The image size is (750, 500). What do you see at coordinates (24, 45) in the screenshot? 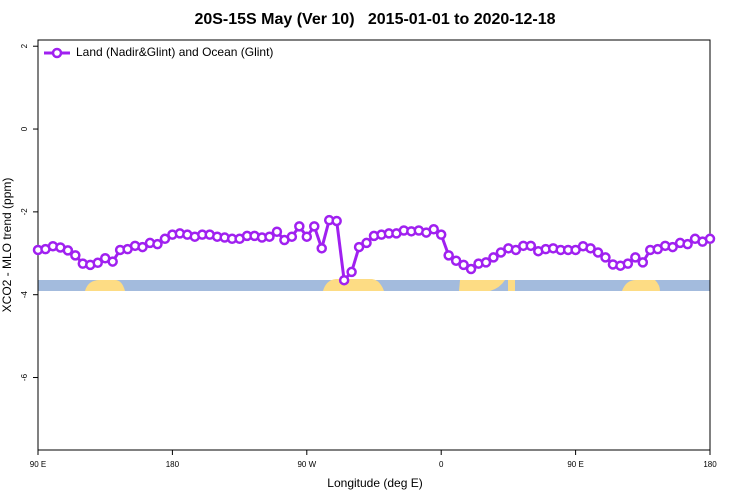
I see `y-tick-label: 2` at bounding box center [24, 45].